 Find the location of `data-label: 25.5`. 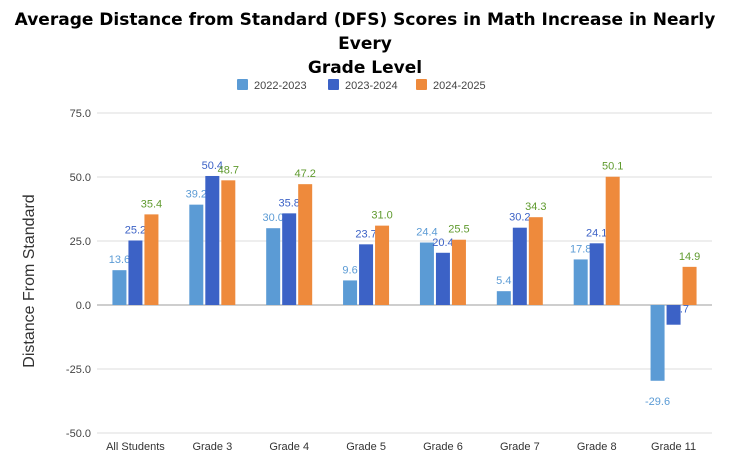

data-label: 25.5 is located at coordinates (458, 230).